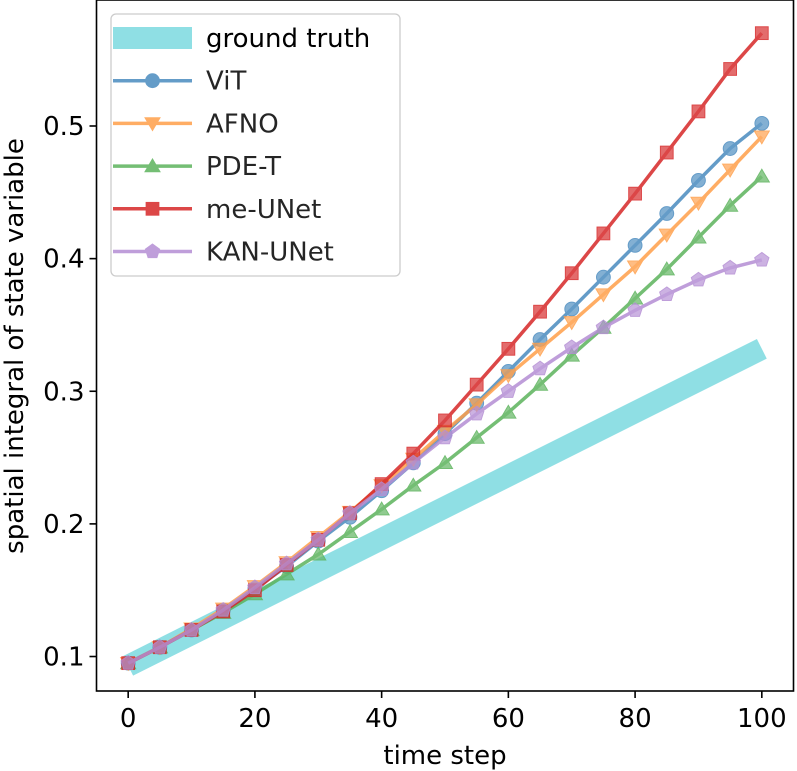 The height and width of the screenshot is (771, 797). Describe the element at coordinates (63, 658) in the screenshot. I see `y-tick-label: 0.1` at that location.